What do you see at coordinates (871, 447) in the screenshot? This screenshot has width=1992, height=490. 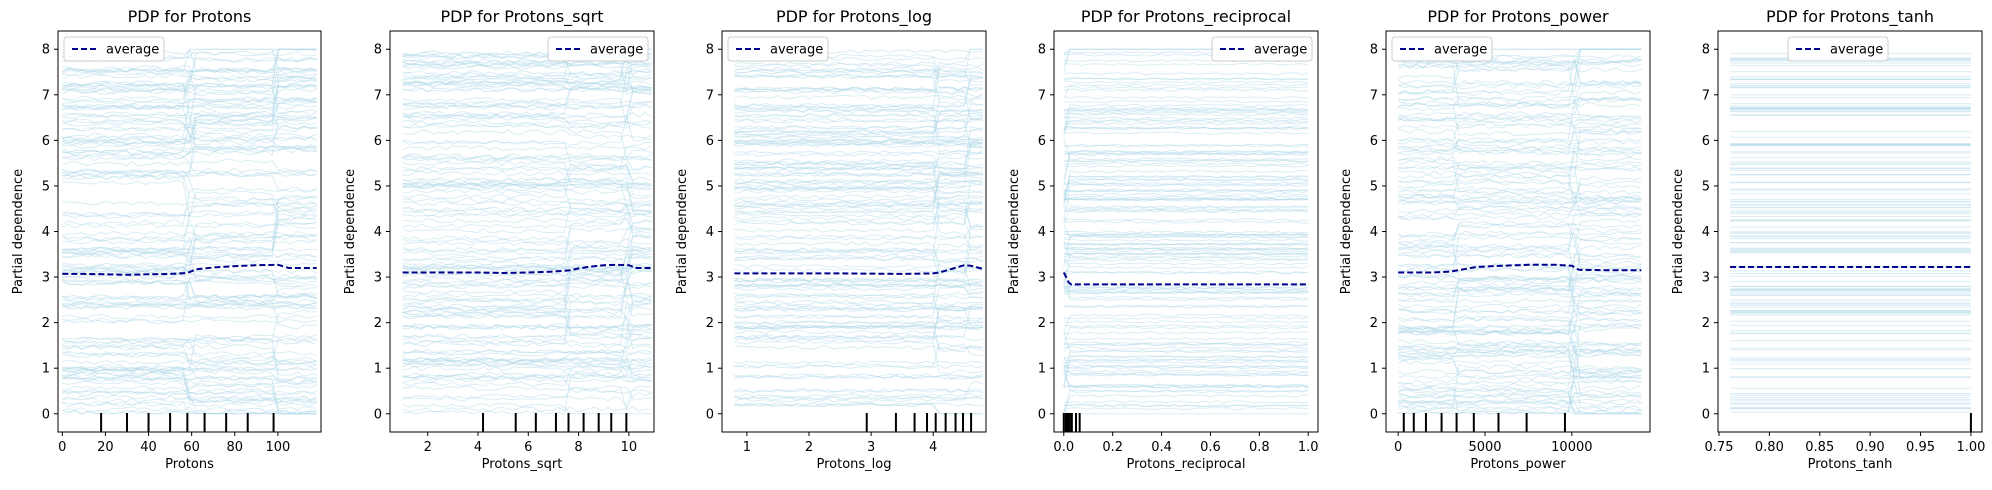 I see `x-tick-label: 3` at bounding box center [871, 447].